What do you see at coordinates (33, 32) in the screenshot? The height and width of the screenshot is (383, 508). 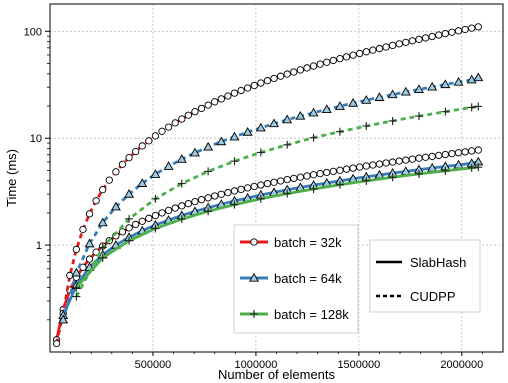 I see `y-tick-label: 100` at bounding box center [33, 32].